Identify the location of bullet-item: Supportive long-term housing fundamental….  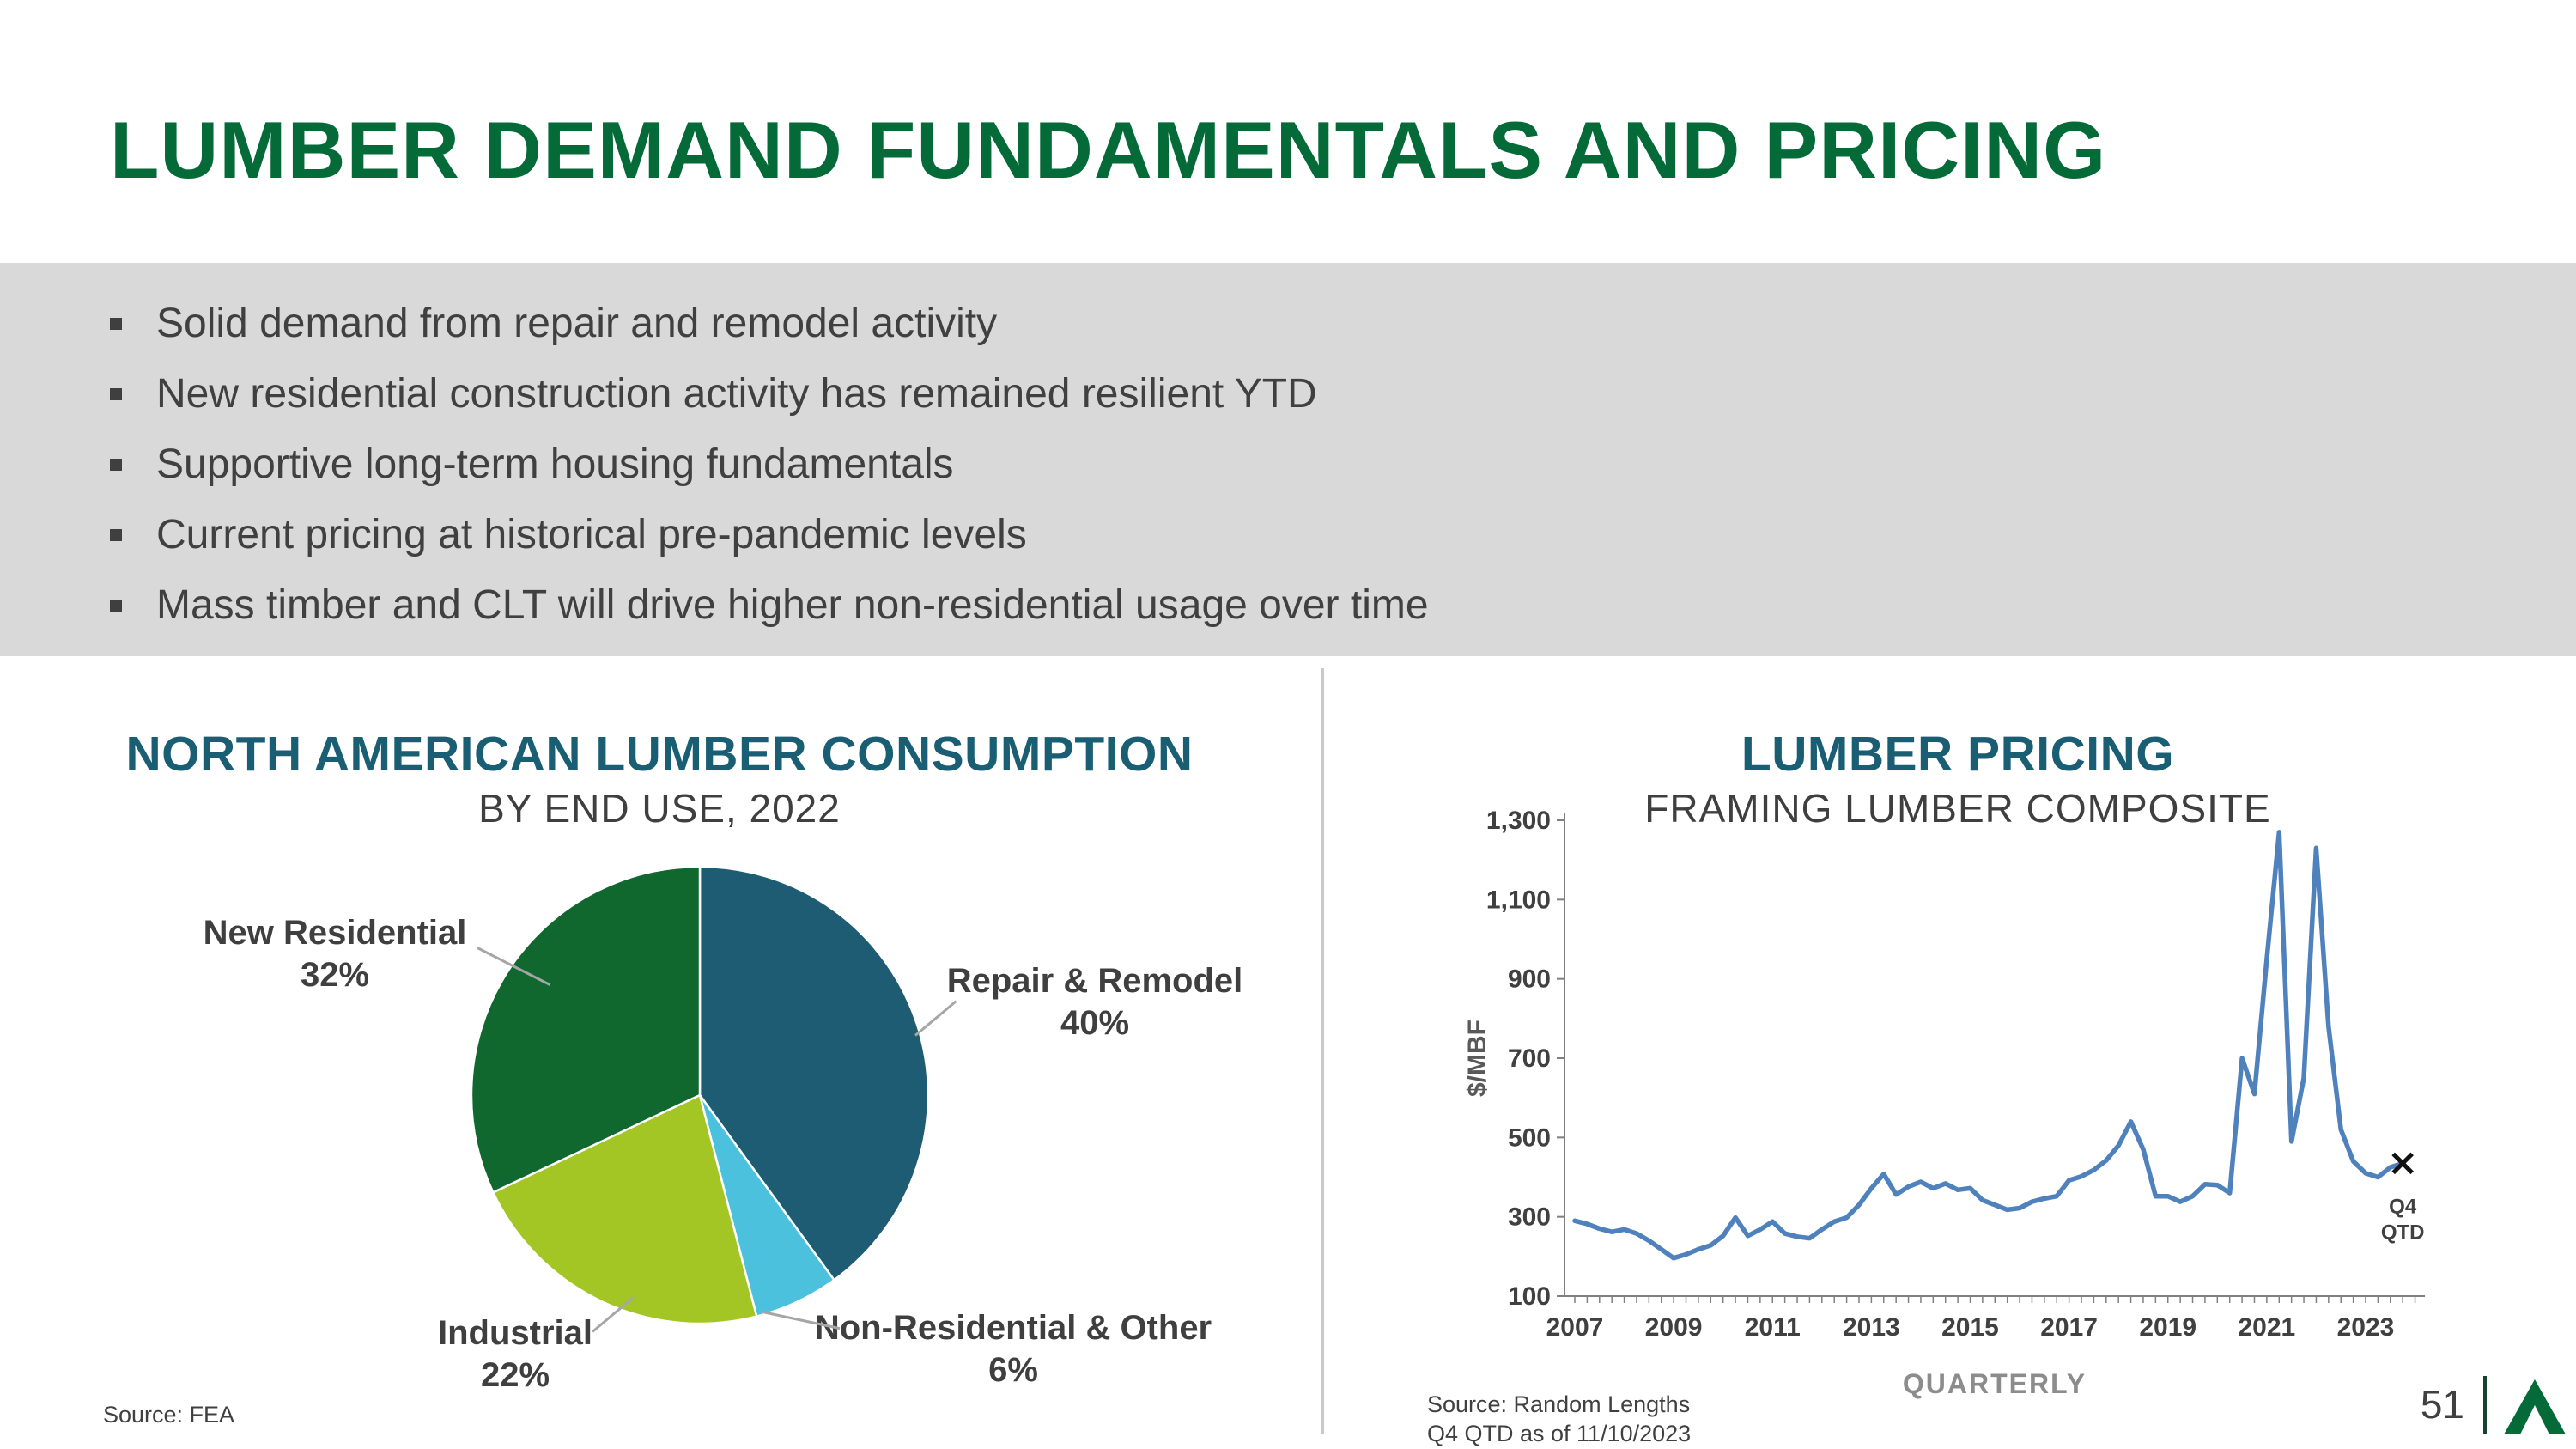
(1343, 464).